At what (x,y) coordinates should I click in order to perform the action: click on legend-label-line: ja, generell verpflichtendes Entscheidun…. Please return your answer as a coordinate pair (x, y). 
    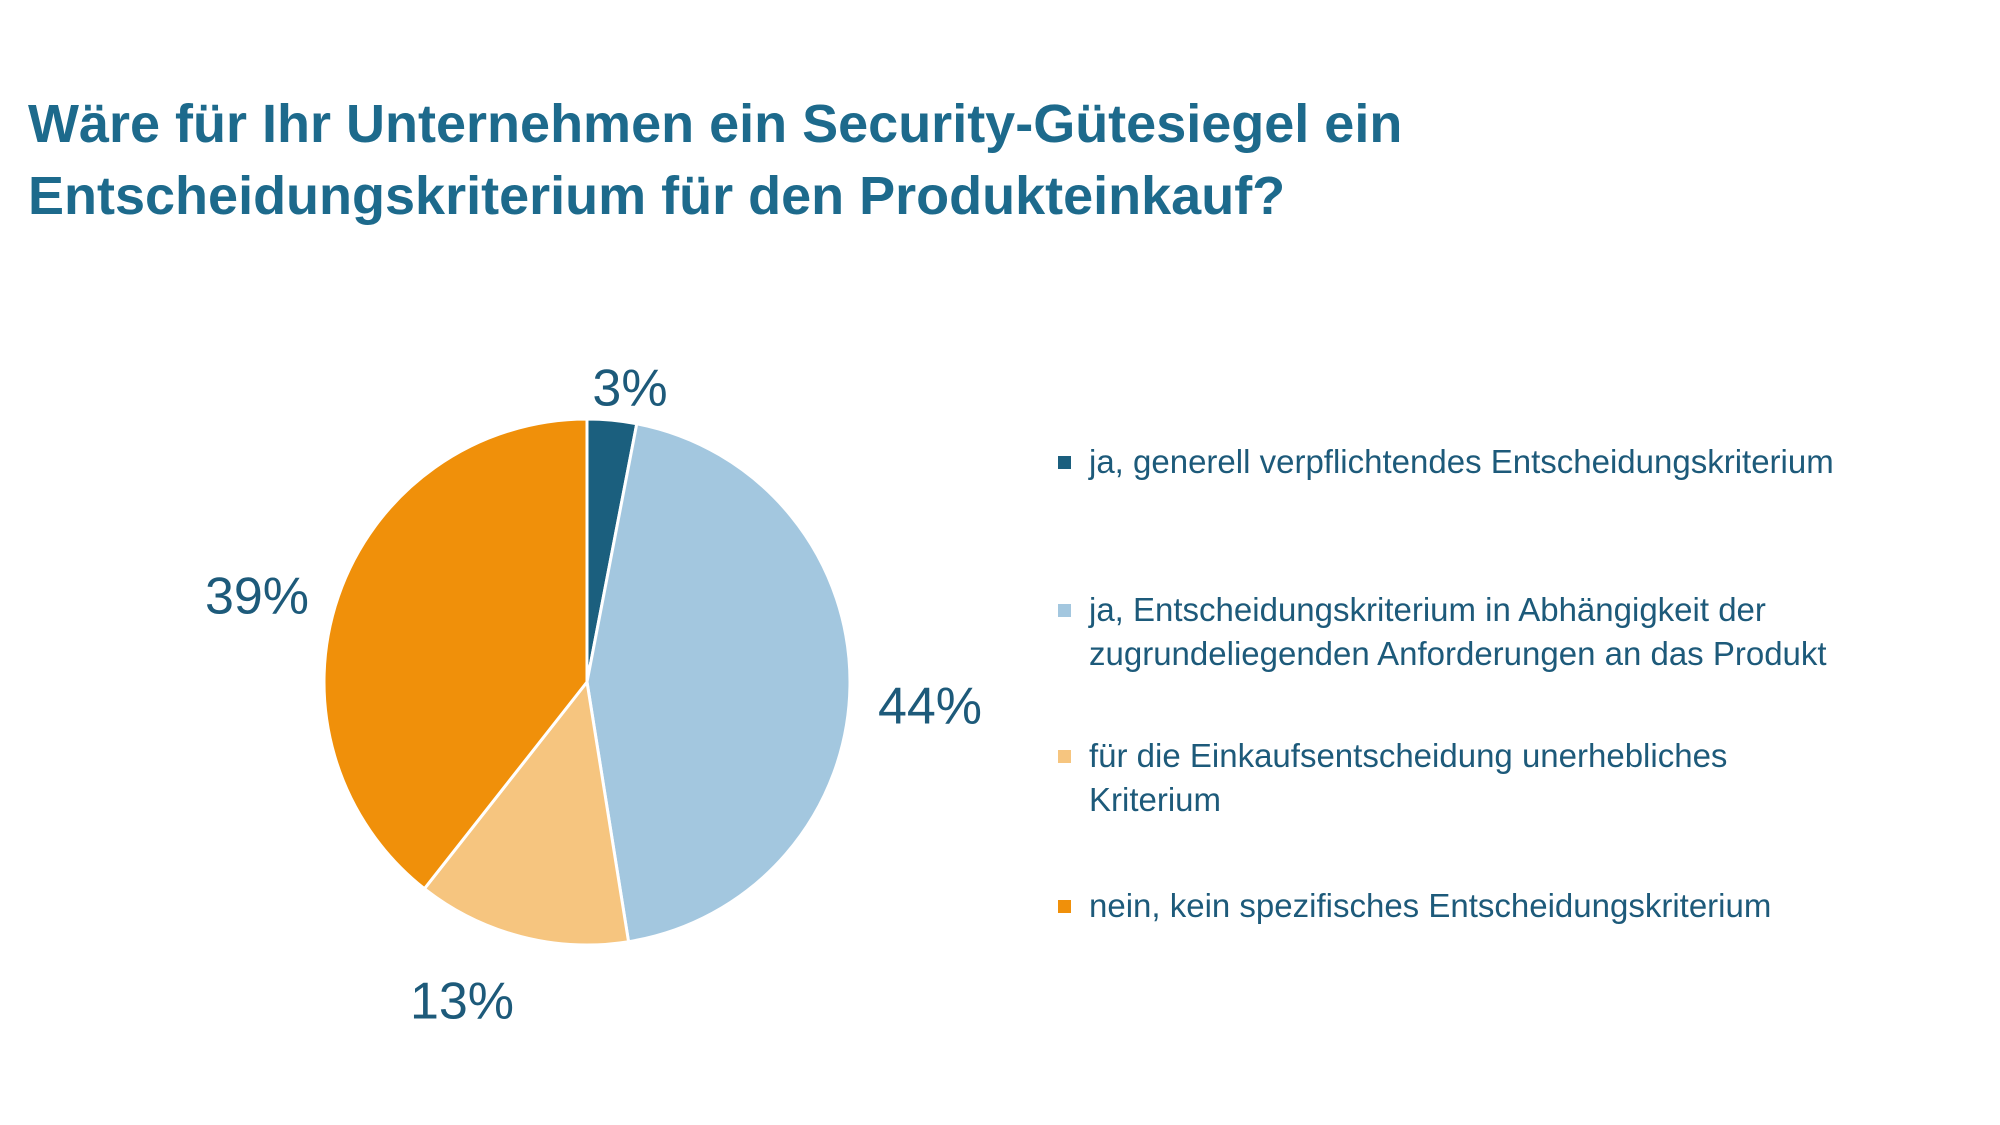
    Looking at the image, I should click on (1461, 461).